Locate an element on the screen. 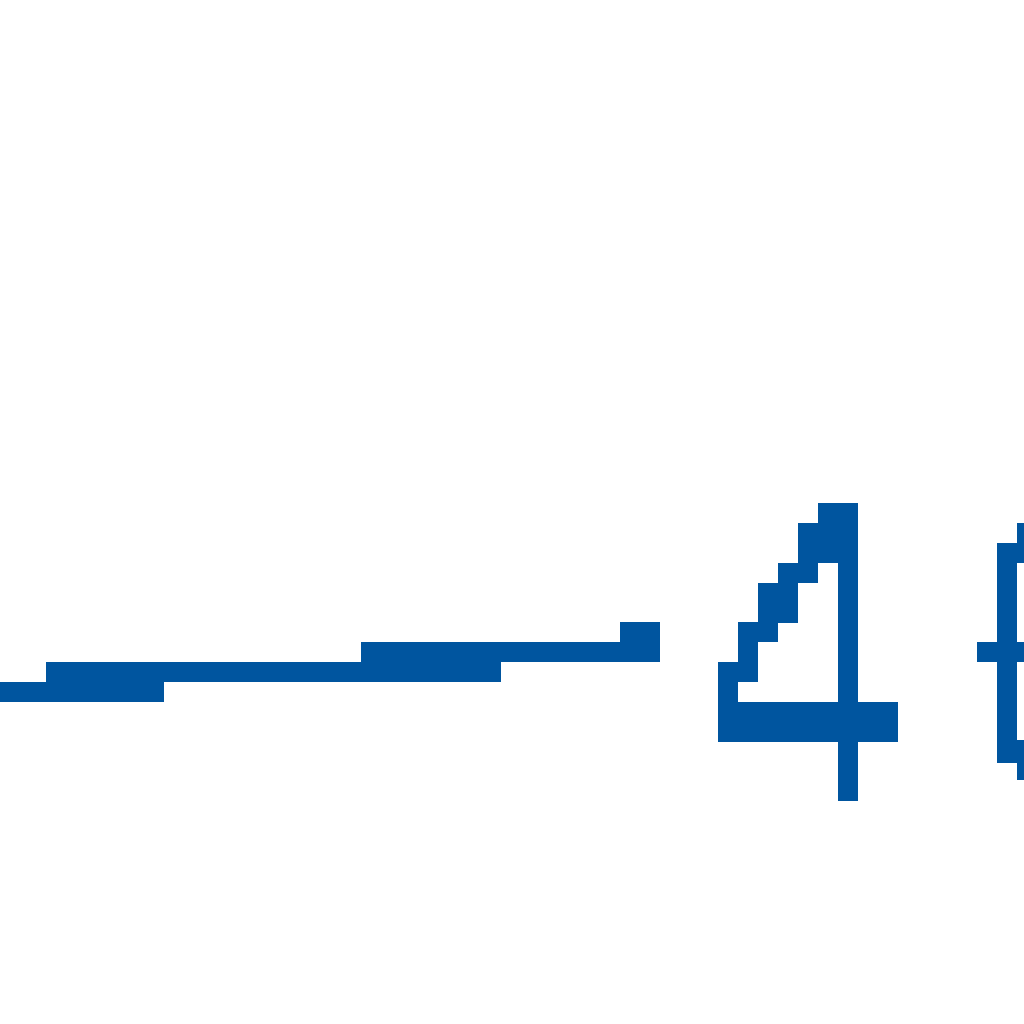 This screenshot has height=1024, width=1024. pixel-digit-four is located at coordinates (808, 652).